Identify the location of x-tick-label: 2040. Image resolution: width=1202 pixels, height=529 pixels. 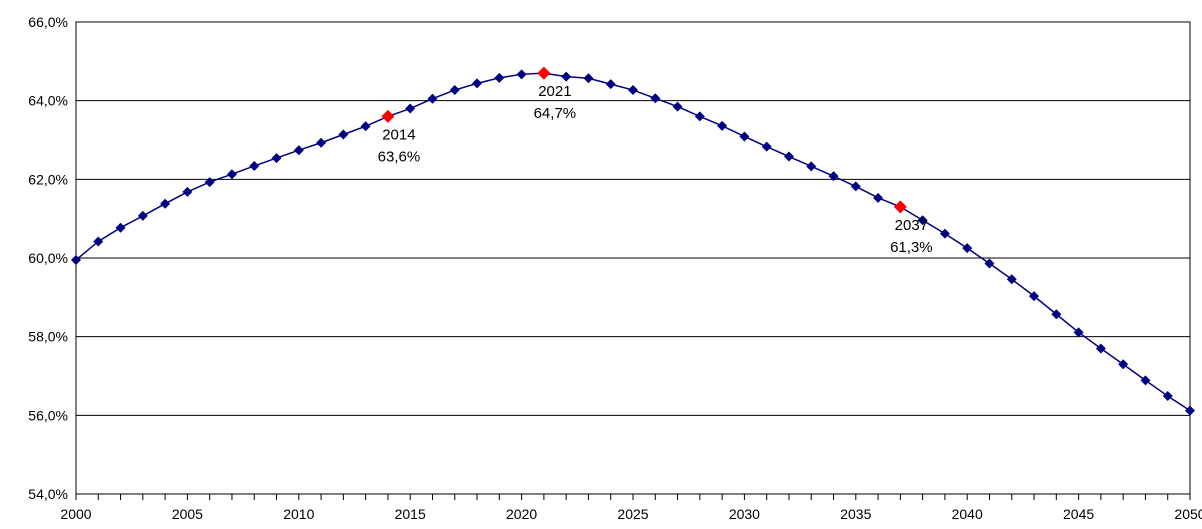
(967, 514).